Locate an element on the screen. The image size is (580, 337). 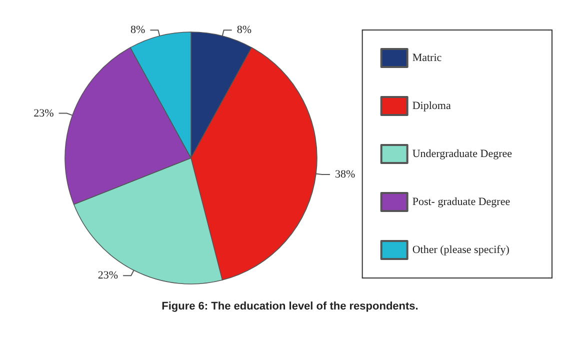
legend-label: Post- graduate Degree is located at coordinates (461, 202).